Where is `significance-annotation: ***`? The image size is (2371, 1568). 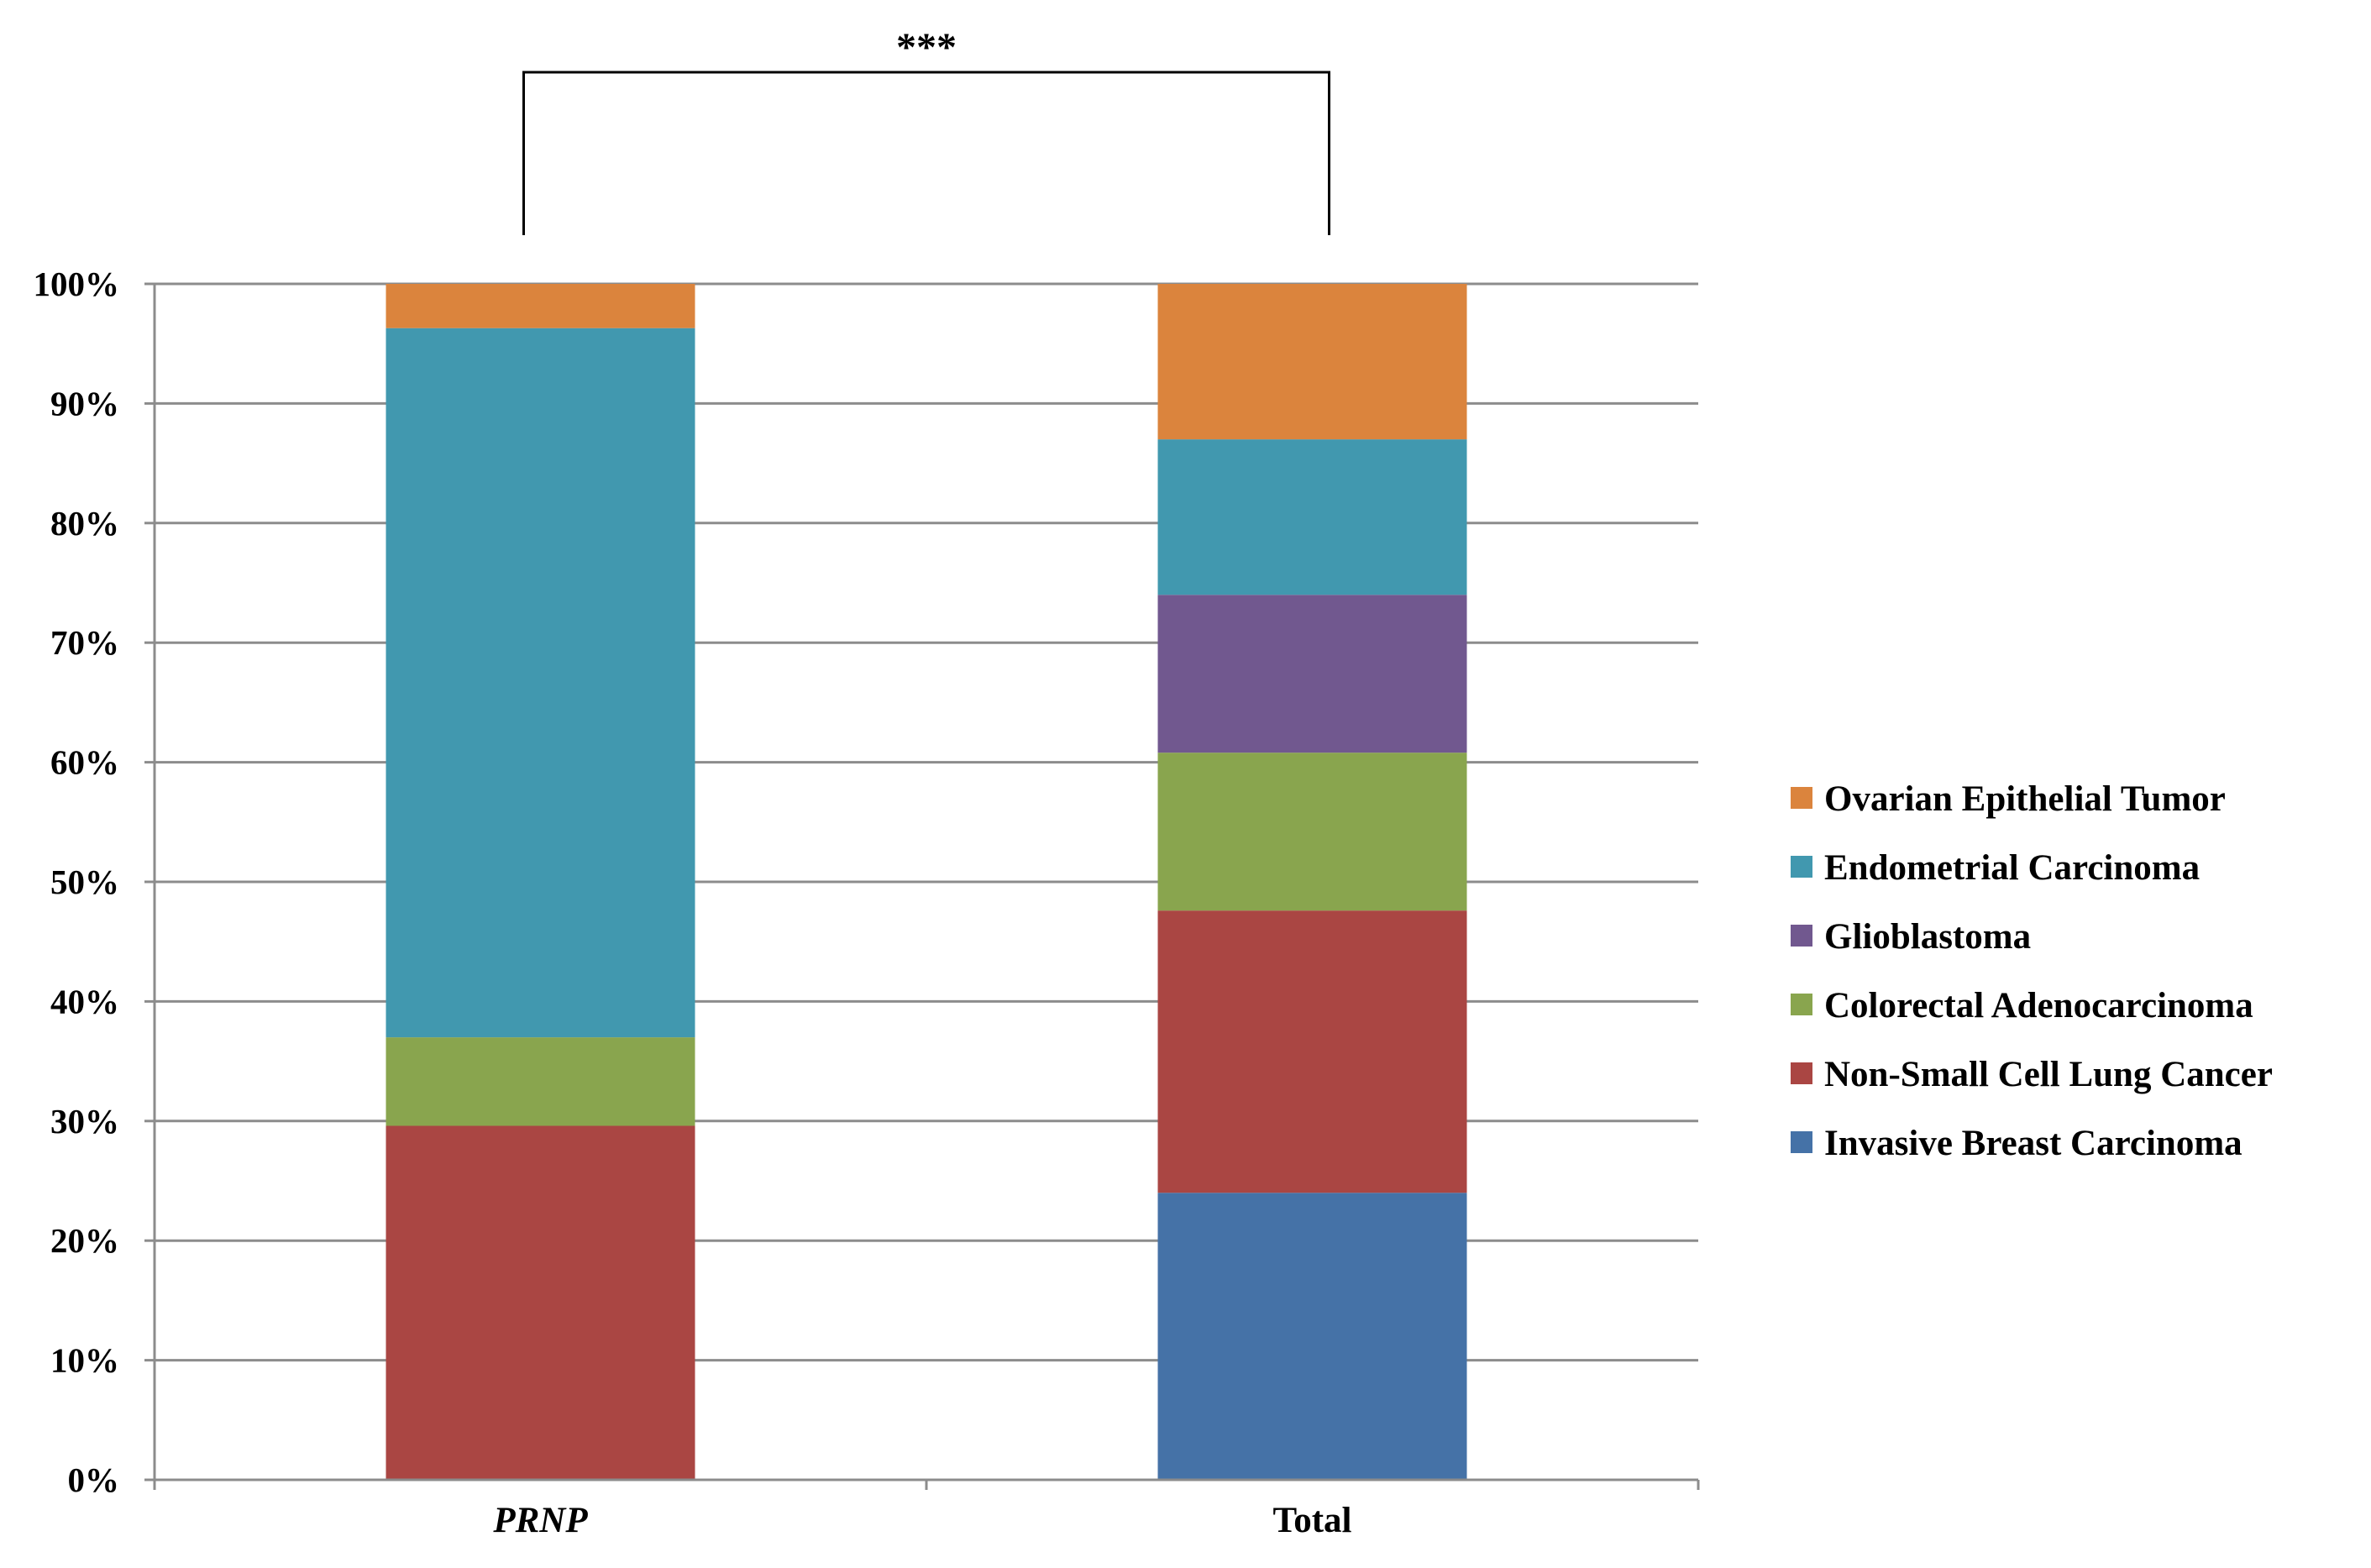
significance-annotation: *** is located at coordinates (926, 130).